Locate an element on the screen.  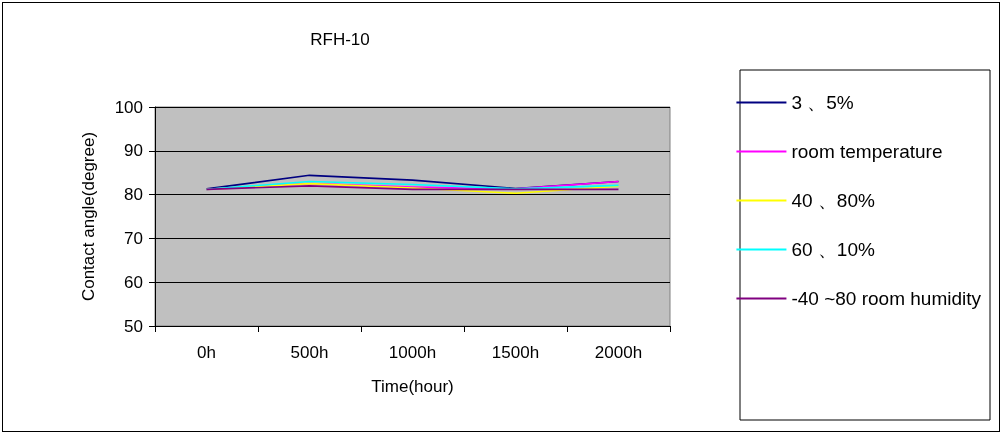
legend-label: 60 、10% is located at coordinates (833, 249).